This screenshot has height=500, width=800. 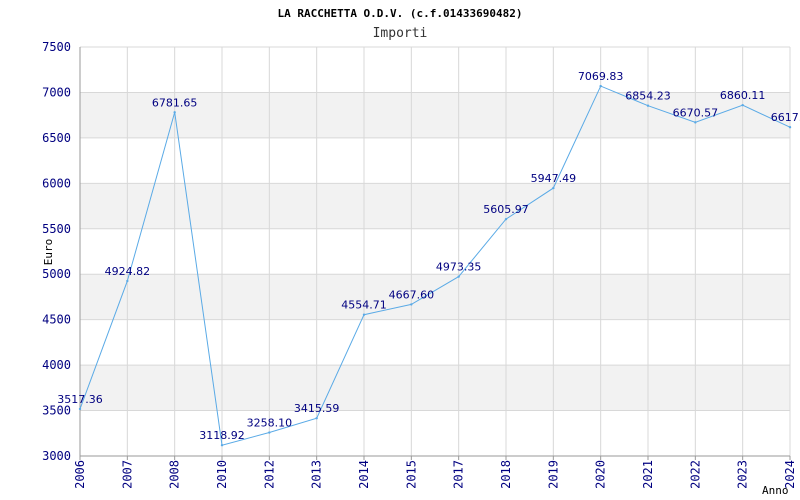 I want to click on y-tick-label: 7500, so click(x=56, y=47).